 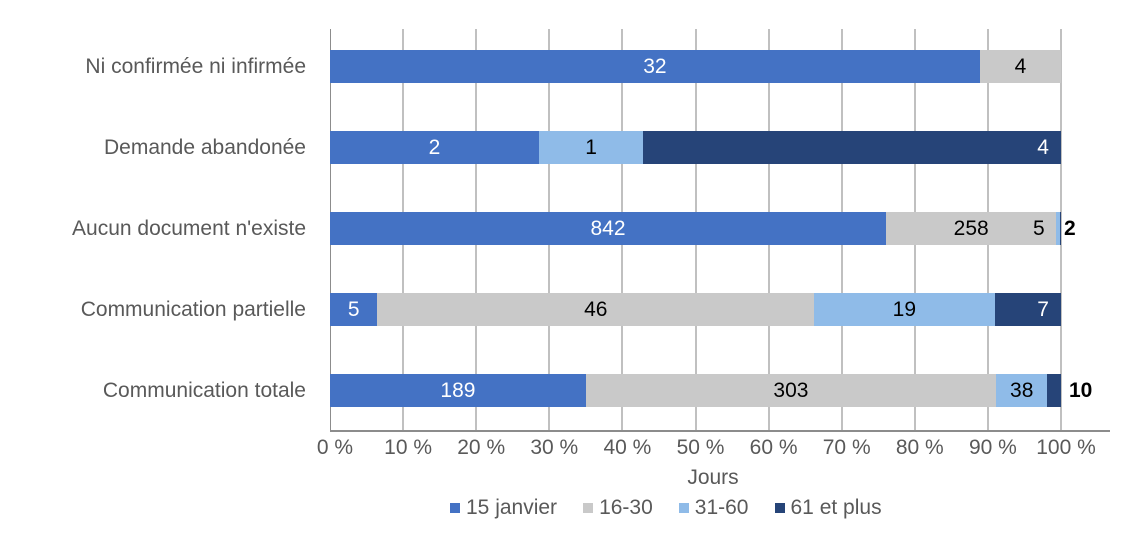 What do you see at coordinates (721, 507) in the screenshot?
I see `legend-label: 31-60` at bounding box center [721, 507].